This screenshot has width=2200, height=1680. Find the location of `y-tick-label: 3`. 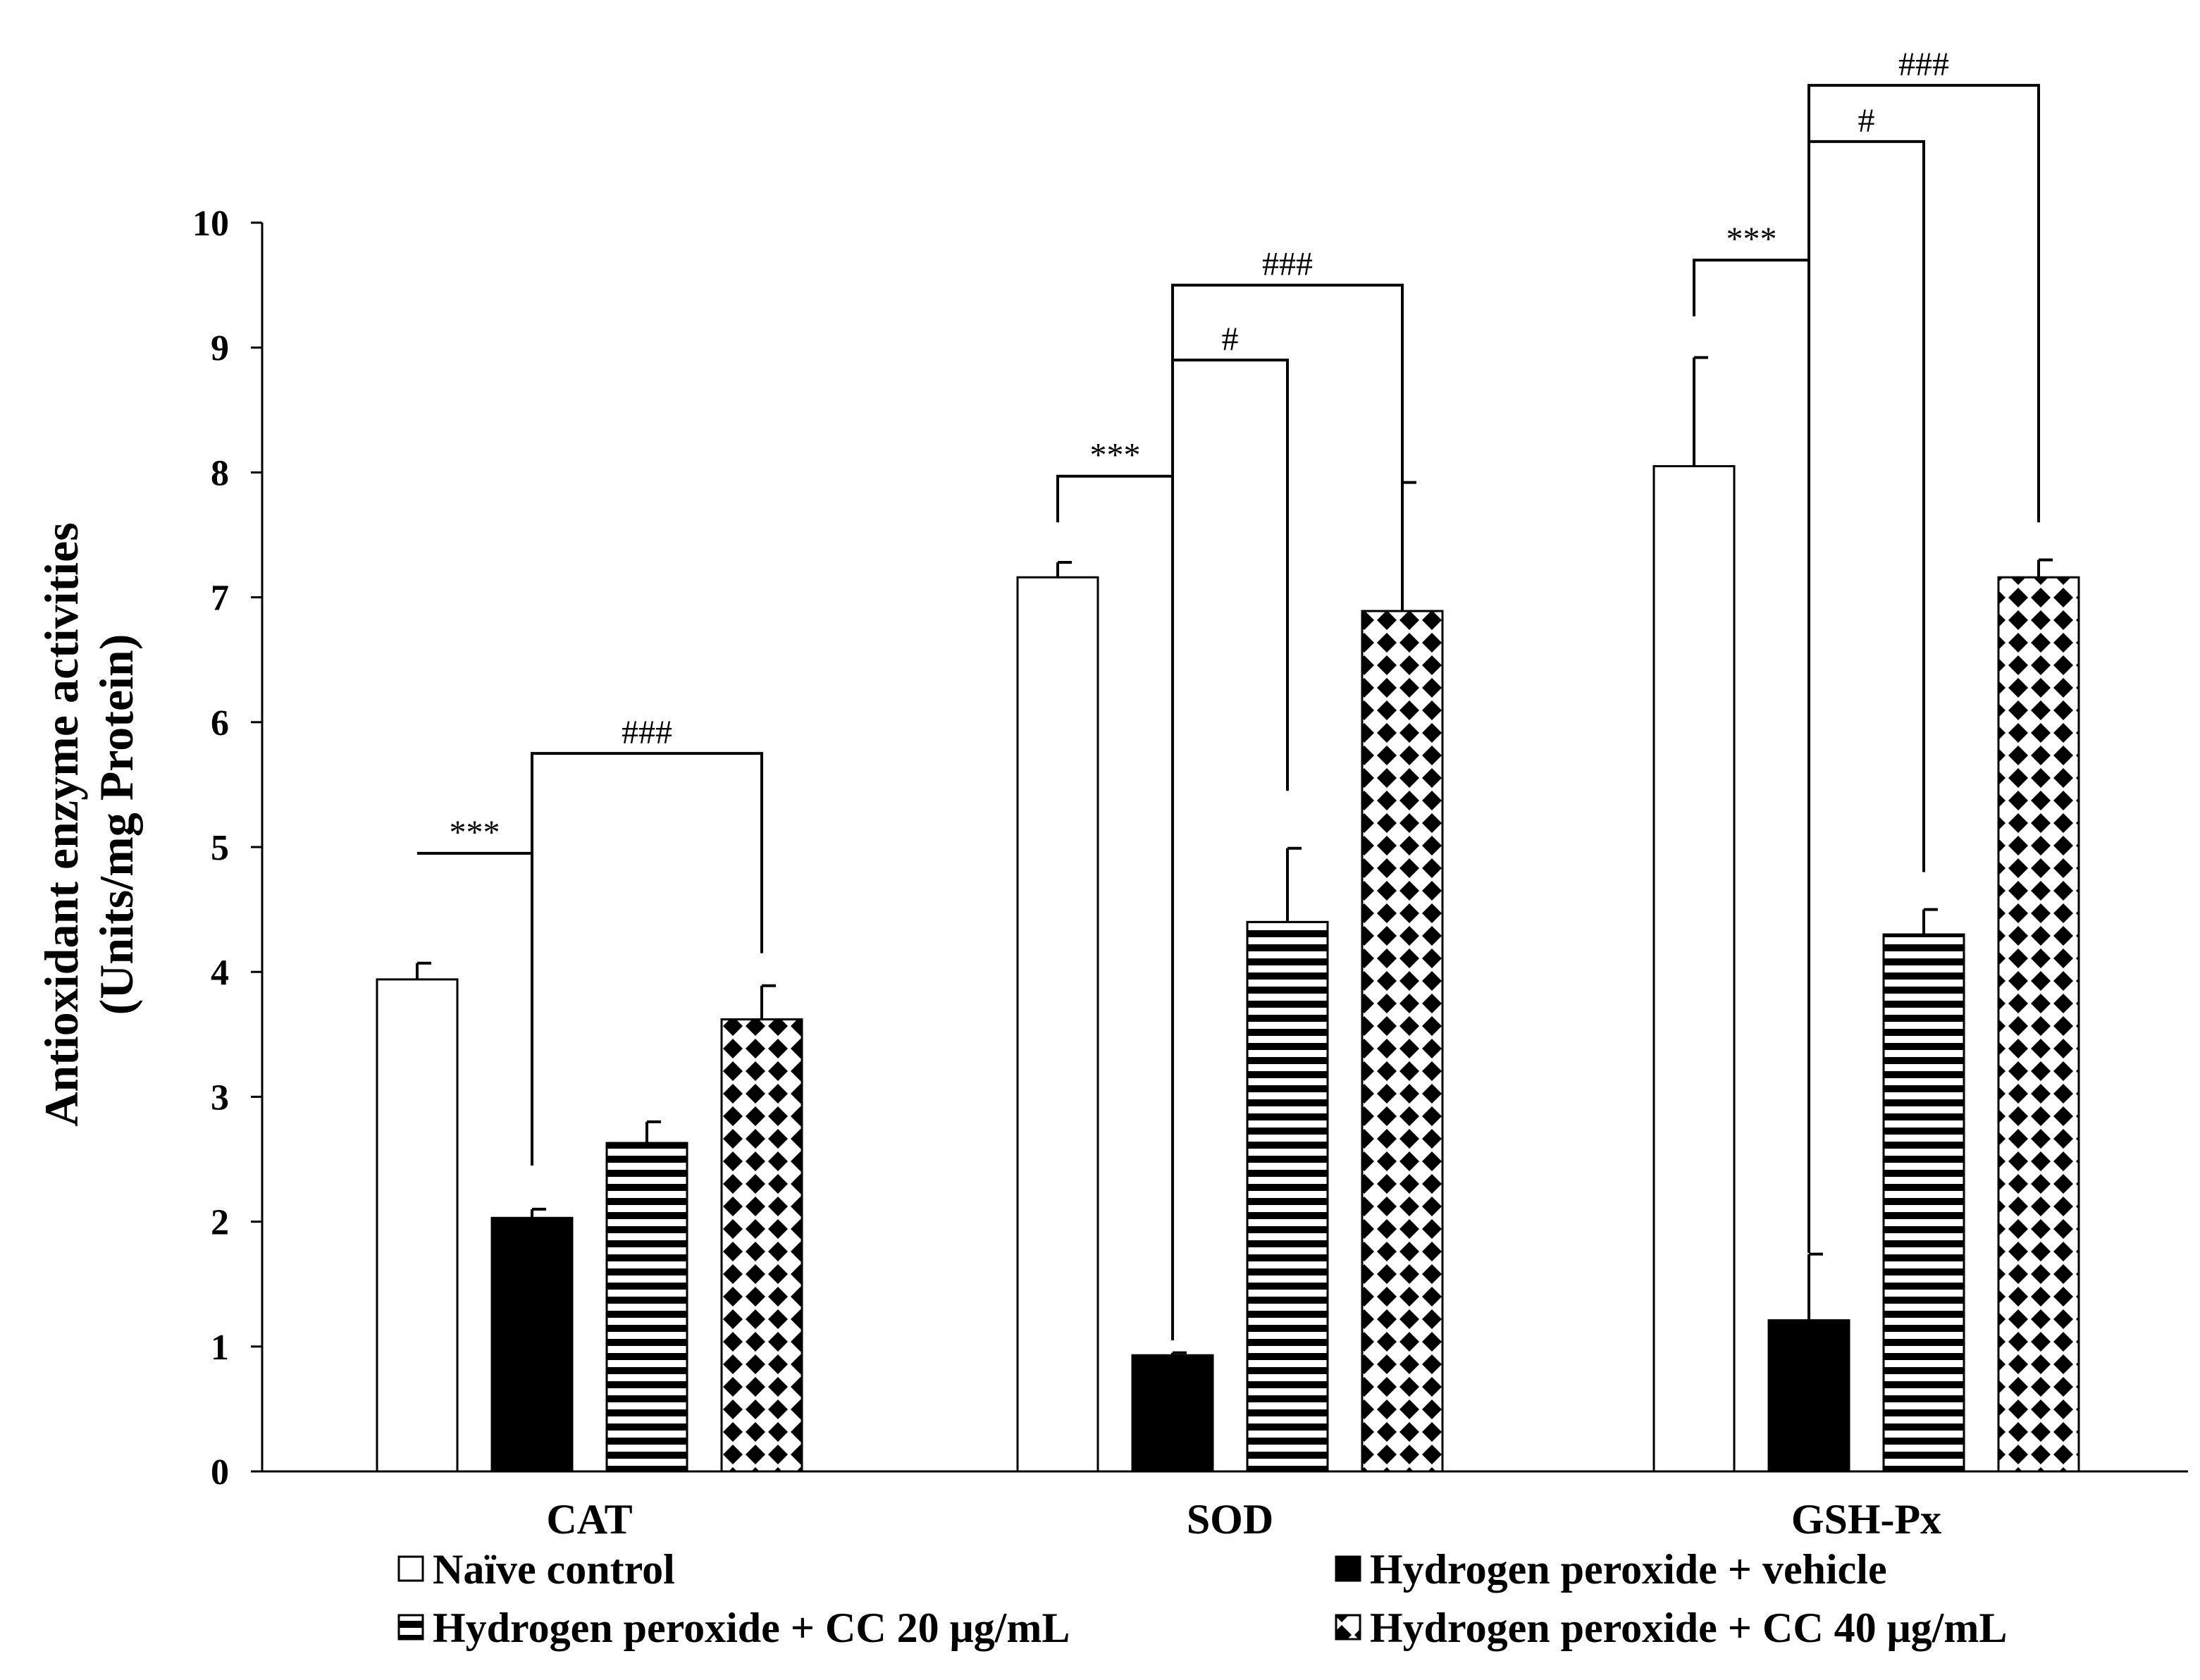

y-tick-label: 3 is located at coordinates (220, 1097).